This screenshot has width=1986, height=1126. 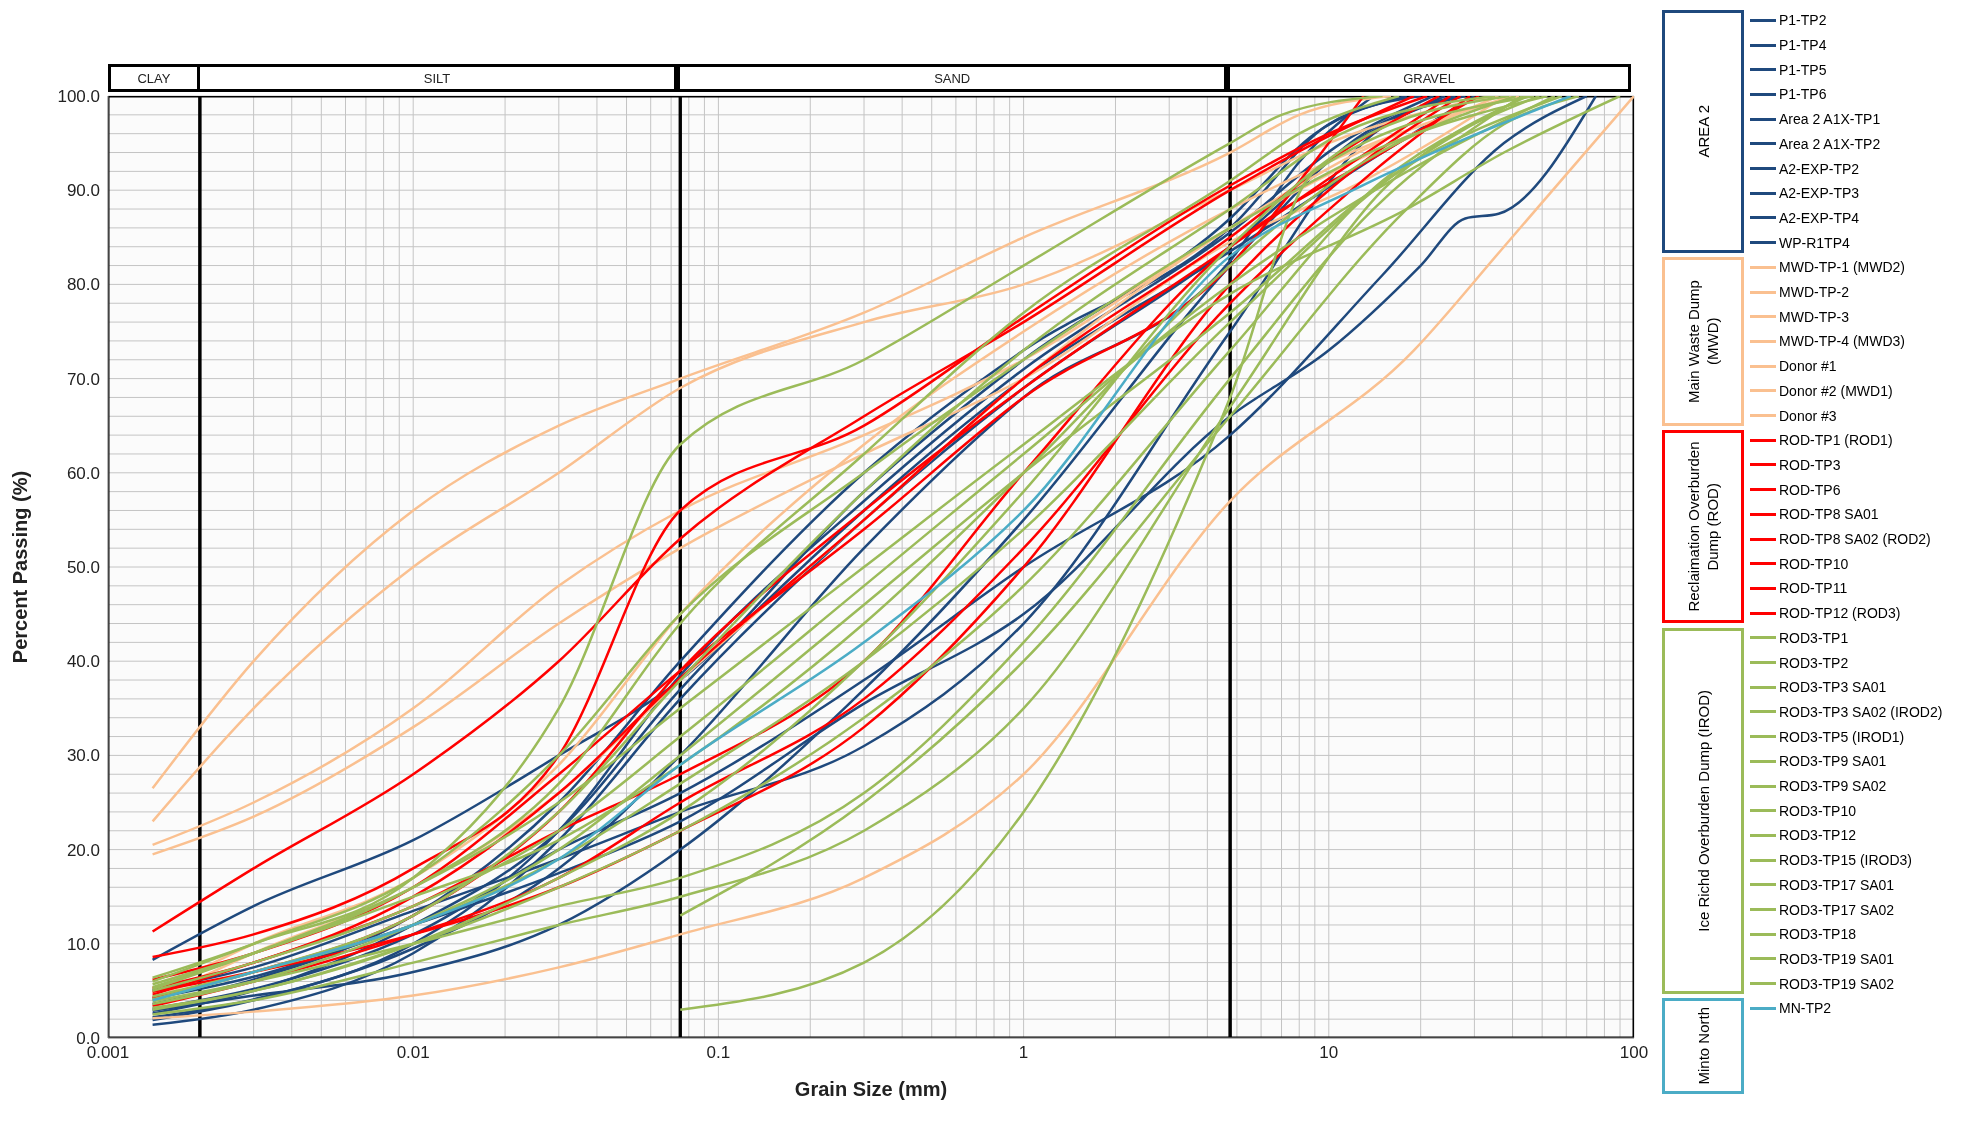 I want to click on text: Main Waste Dump (MWD), so click(x=1703, y=342).